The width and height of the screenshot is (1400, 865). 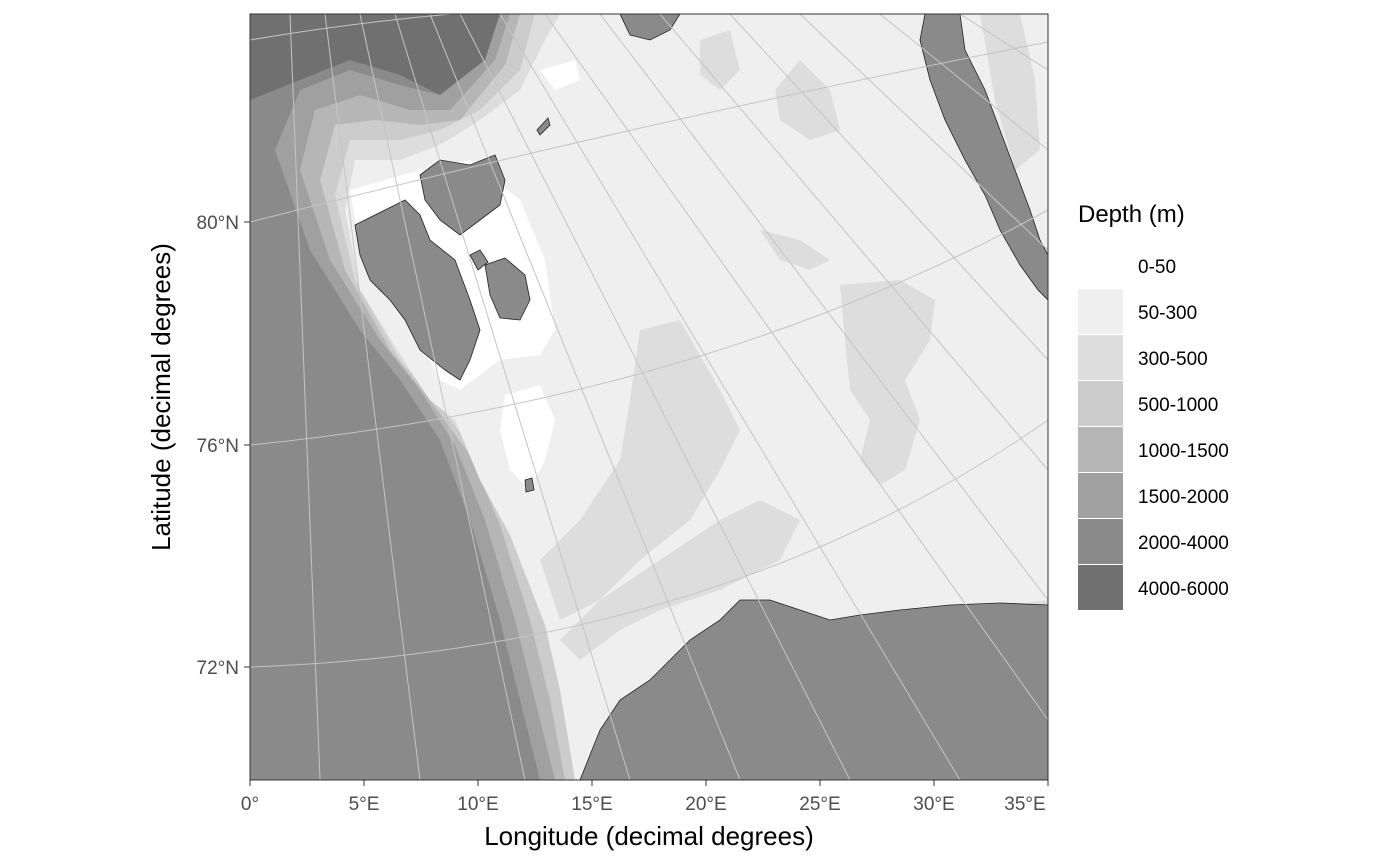 What do you see at coordinates (1131, 214) in the screenshot?
I see `legend-title: Depth (m)` at bounding box center [1131, 214].